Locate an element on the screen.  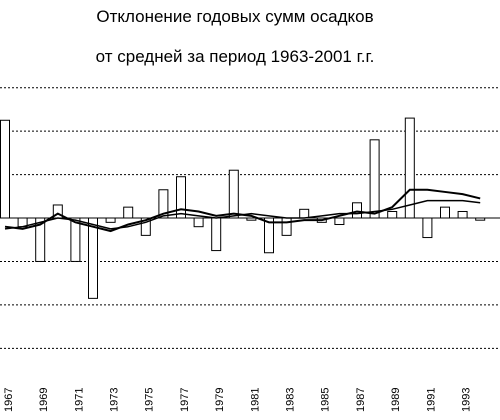
x-tick-label: 1967 is located at coordinates (9, 400).